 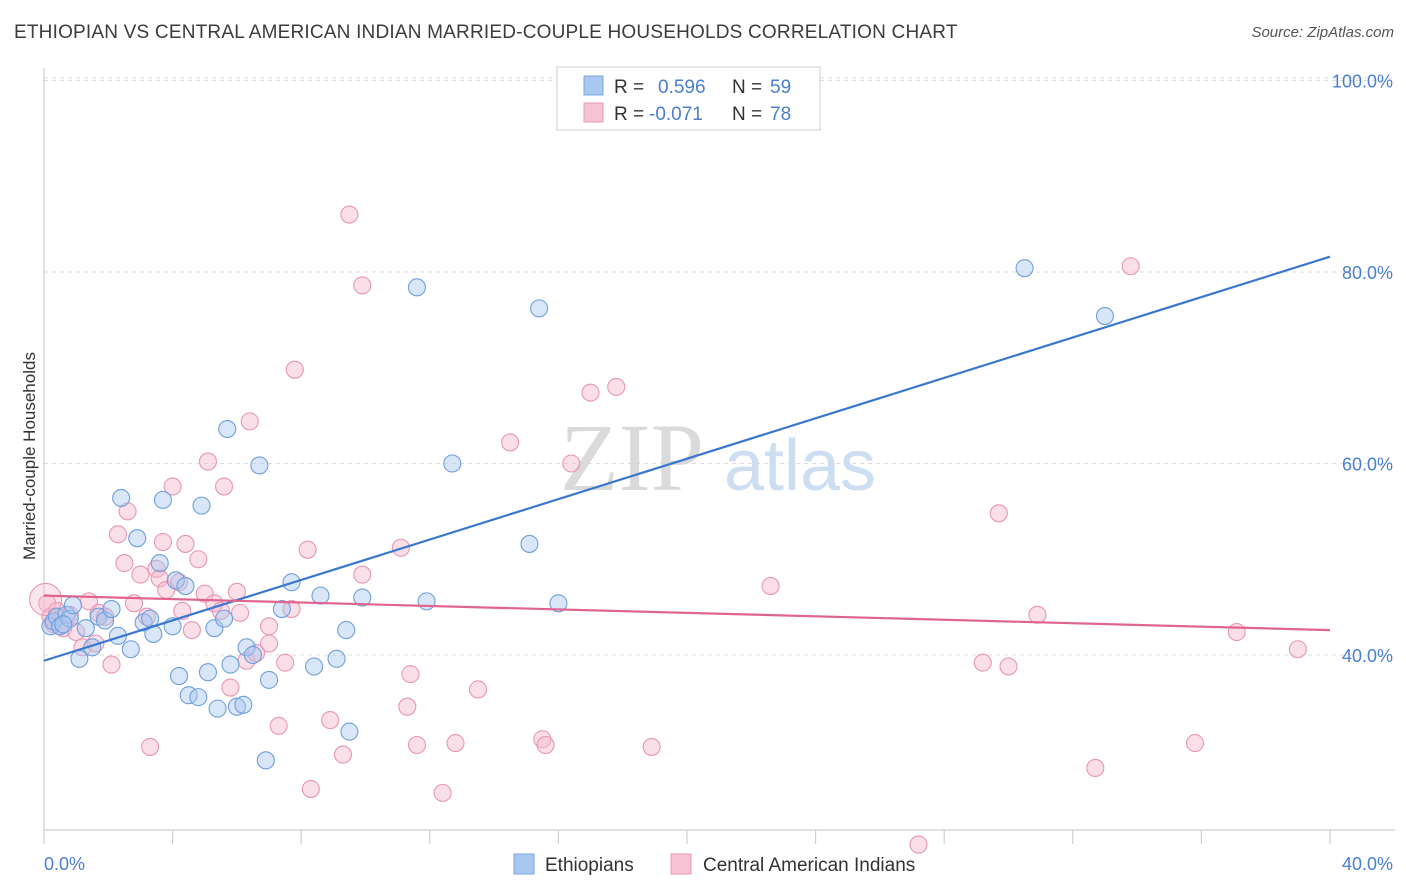 What do you see at coordinates (29, 456) in the screenshot?
I see `y-axis-title: Married-couple Households` at bounding box center [29, 456].